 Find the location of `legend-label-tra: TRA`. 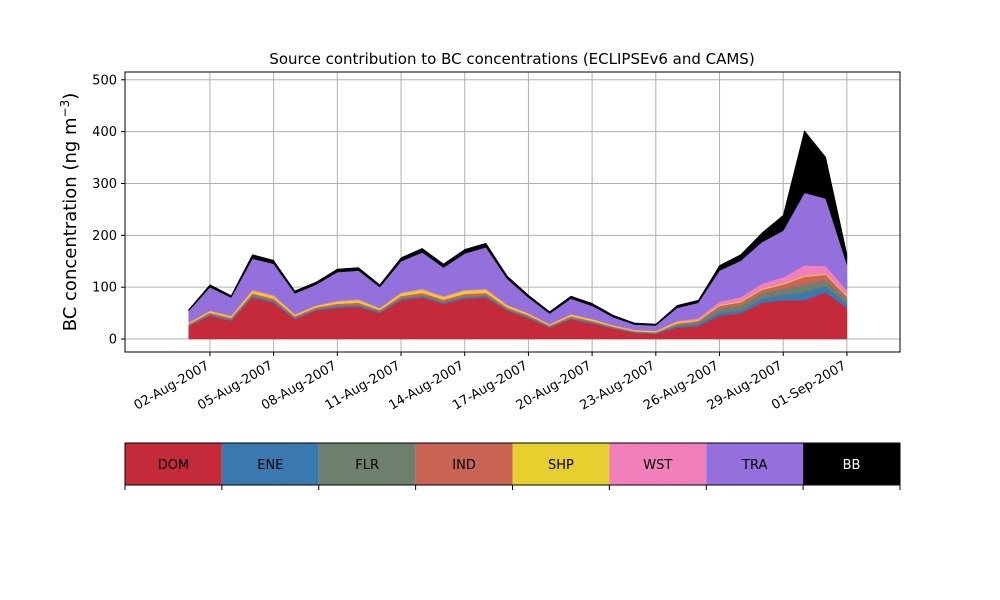

legend-label-tra: TRA is located at coordinates (754, 465).